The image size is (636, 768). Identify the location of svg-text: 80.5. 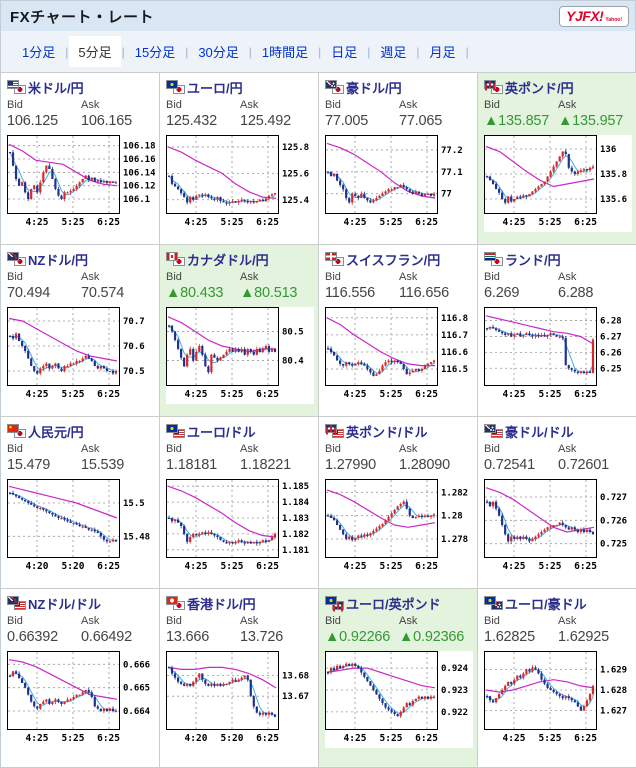
(293, 332).